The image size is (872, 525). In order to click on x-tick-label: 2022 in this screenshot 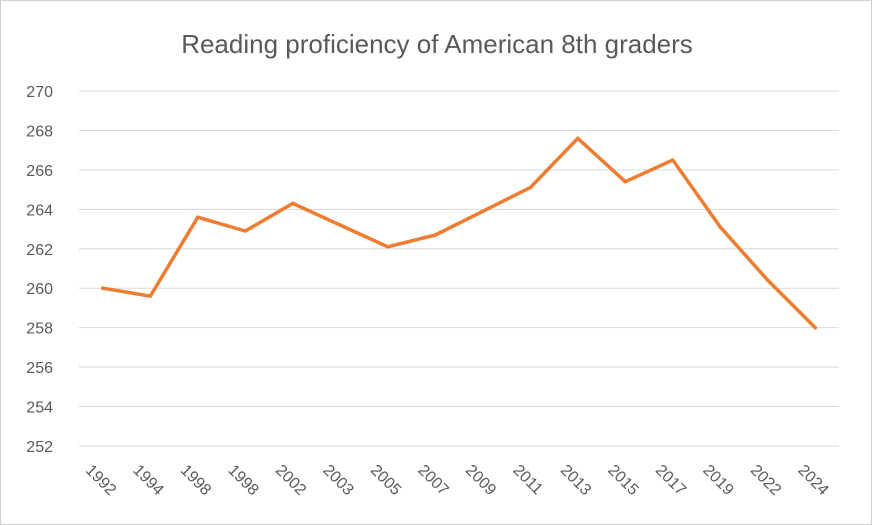, I will do `click(765, 480)`.